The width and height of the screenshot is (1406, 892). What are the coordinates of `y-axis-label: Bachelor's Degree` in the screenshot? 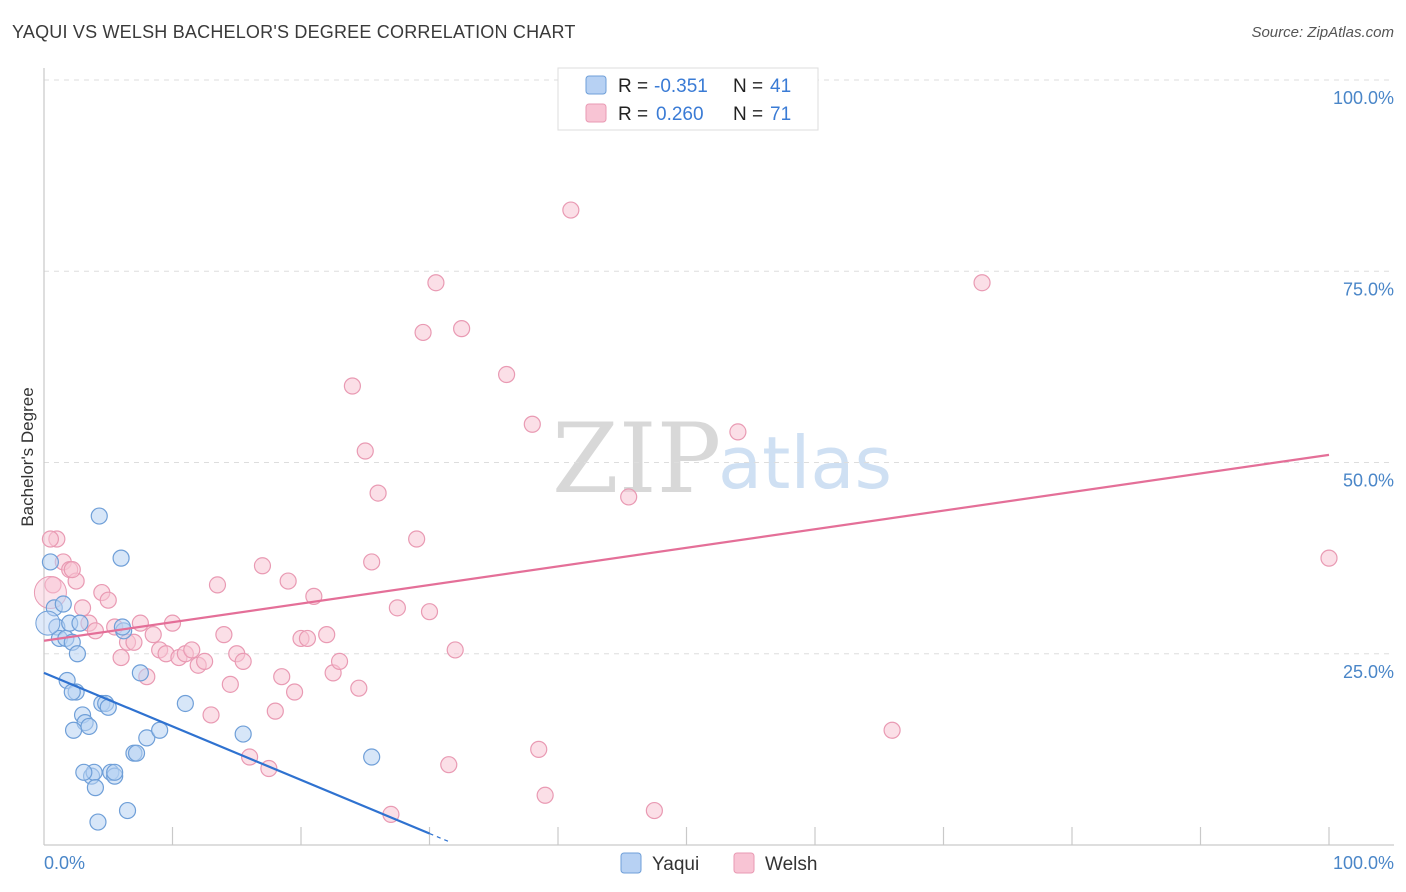 It's located at (27, 456).